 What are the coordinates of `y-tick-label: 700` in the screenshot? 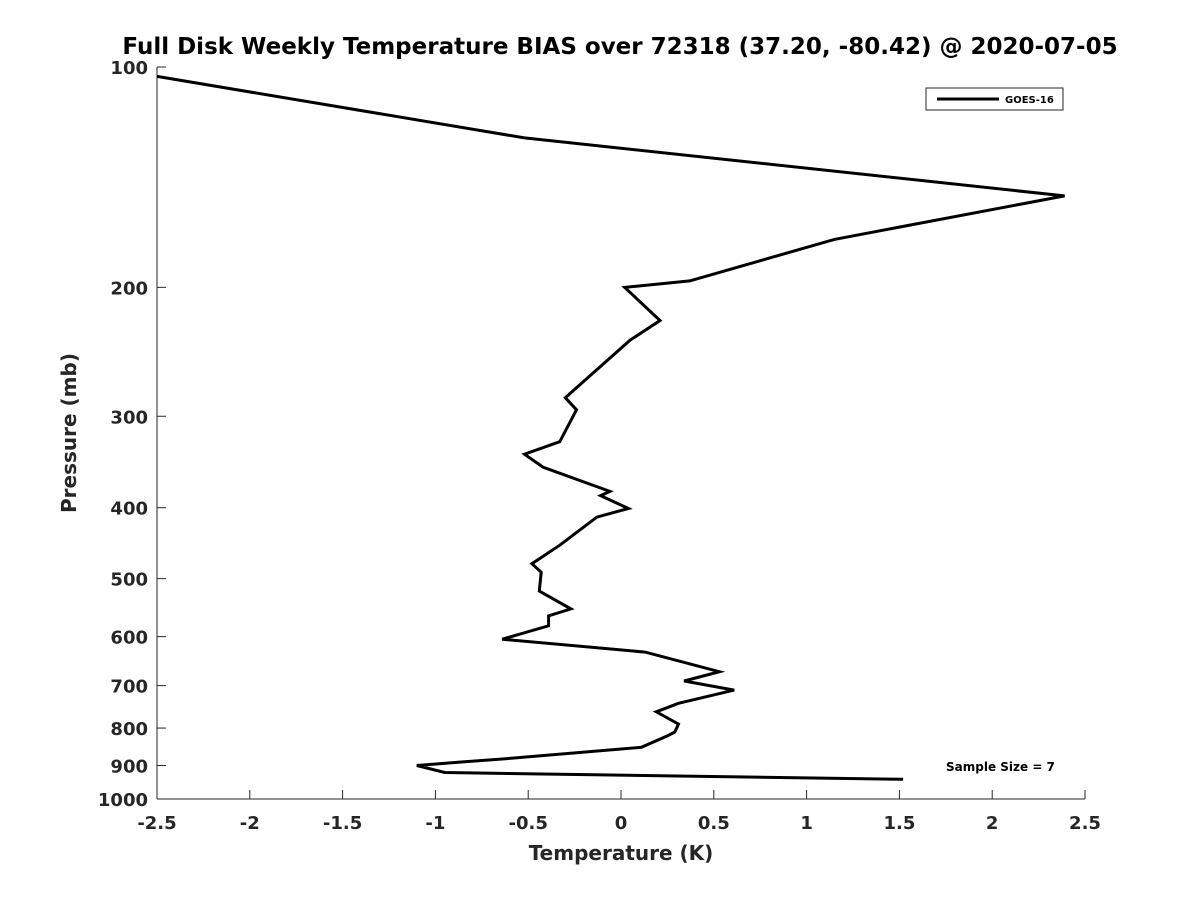 It's located at (129, 687).